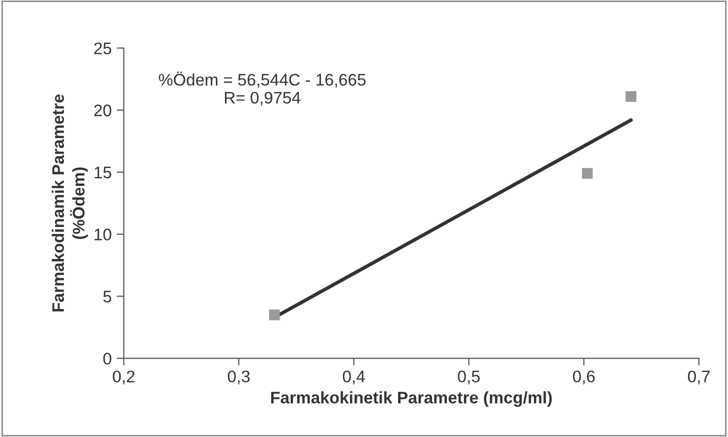 The width and height of the screenshot is (728, 437). What do you see at coordinates (469, 377) in the screenshot?
I see `x-tick-label: 0,5` at bounding box center [469, 377].